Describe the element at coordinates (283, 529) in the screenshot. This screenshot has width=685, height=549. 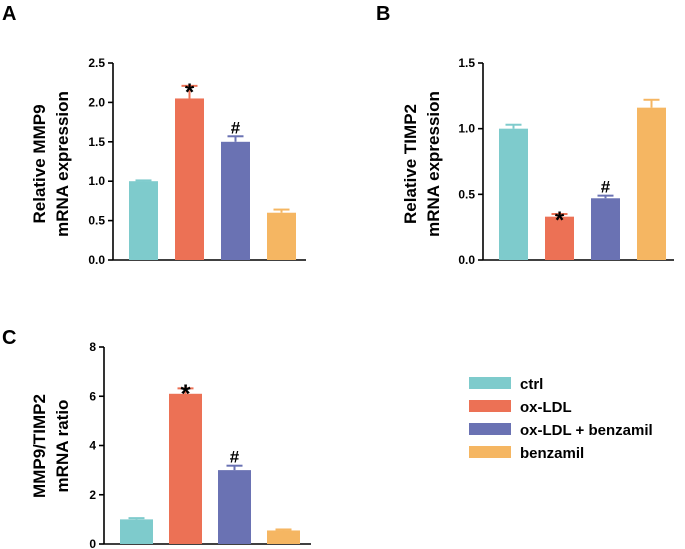
I see `panel-c-error-bar-benzamil` at that location.